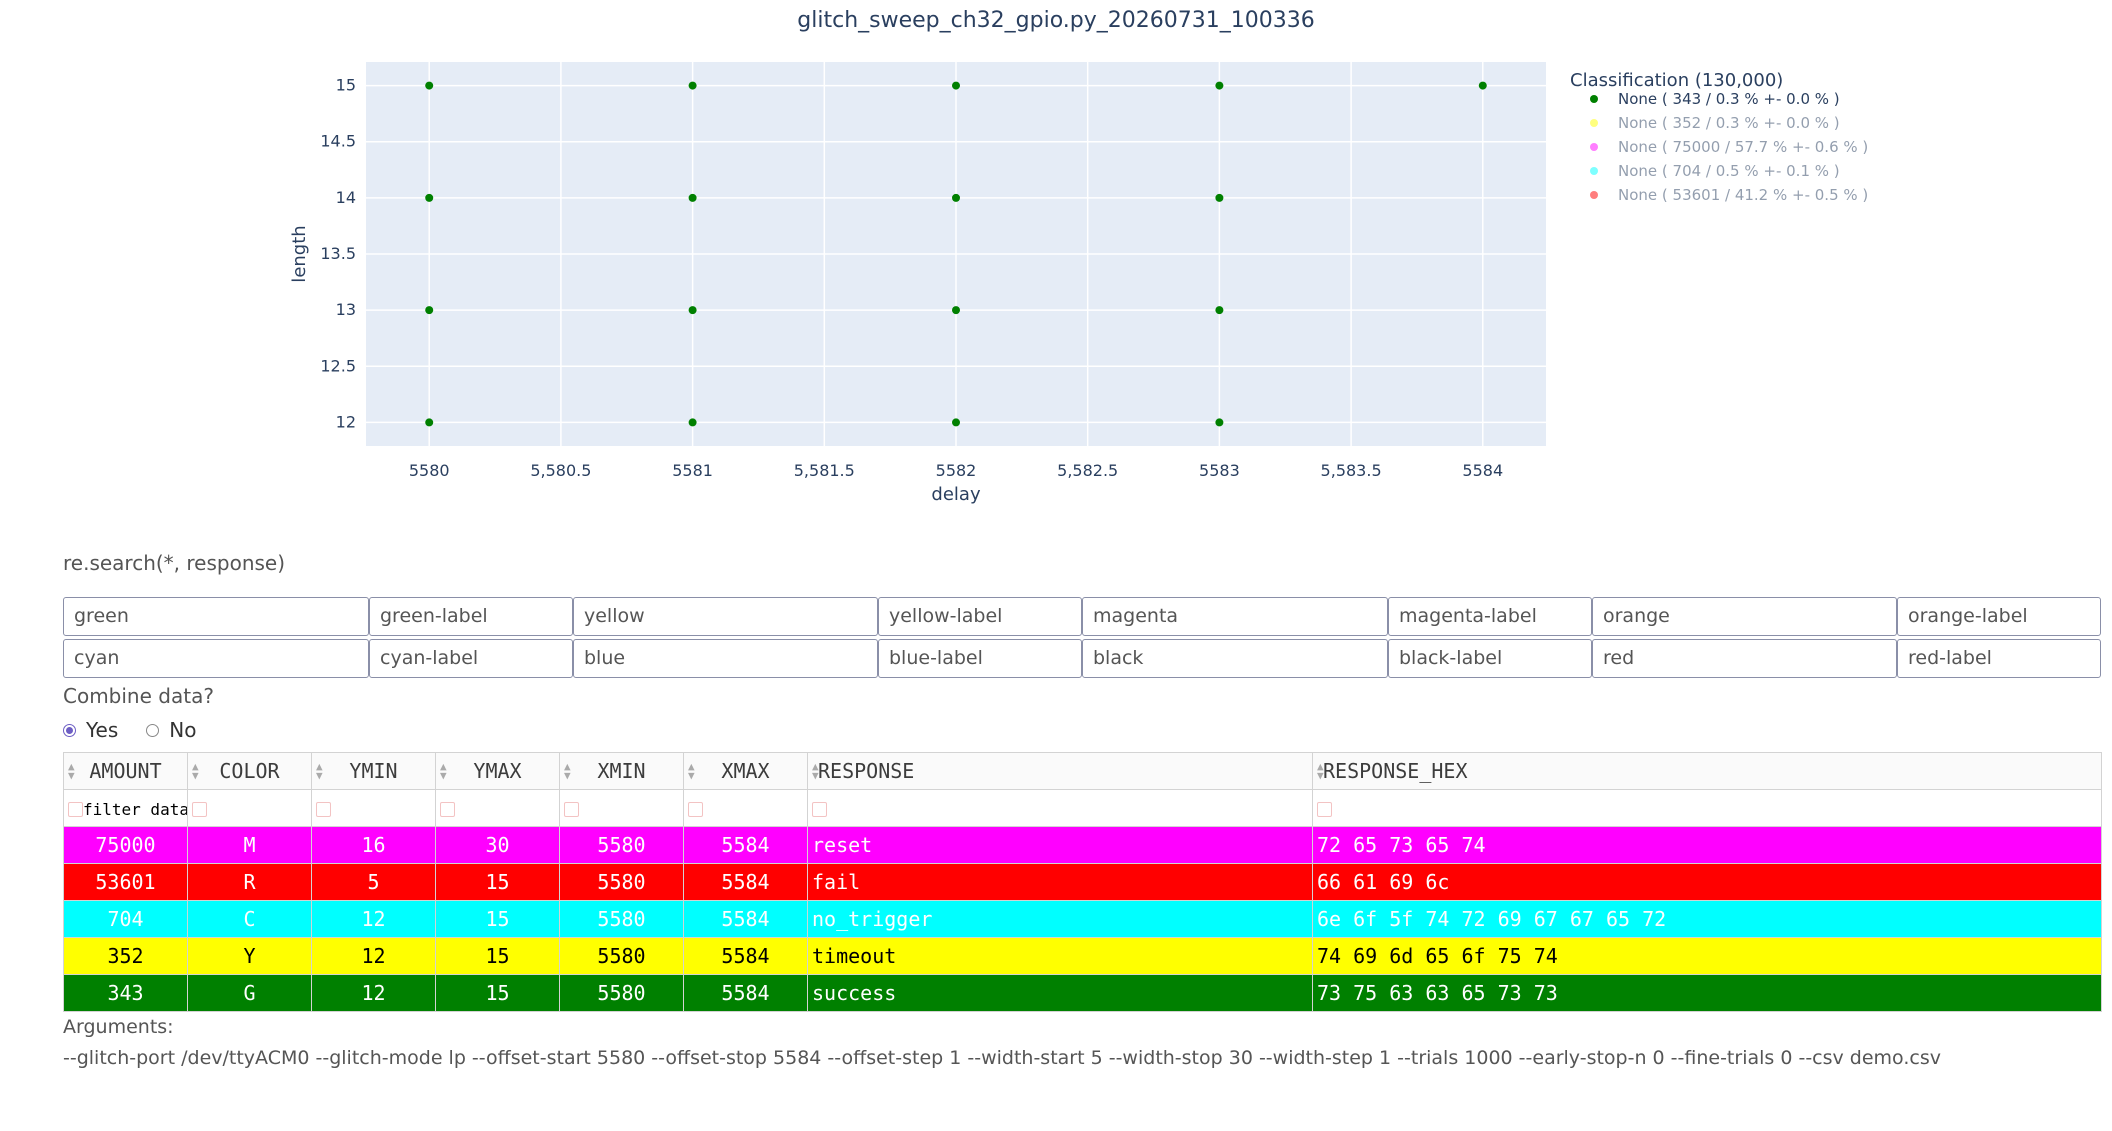 The height and width of the screenshot is (1131, 2112). I want to click on color-input-green: green, so click(216, 616).